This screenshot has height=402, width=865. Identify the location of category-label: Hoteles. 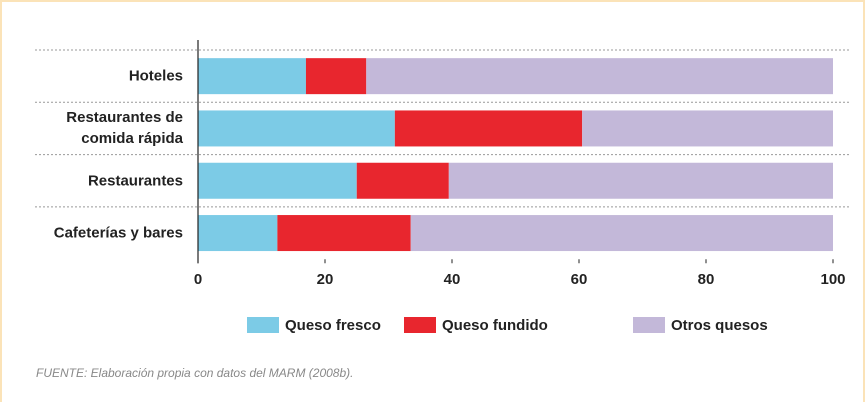
(155, 76).